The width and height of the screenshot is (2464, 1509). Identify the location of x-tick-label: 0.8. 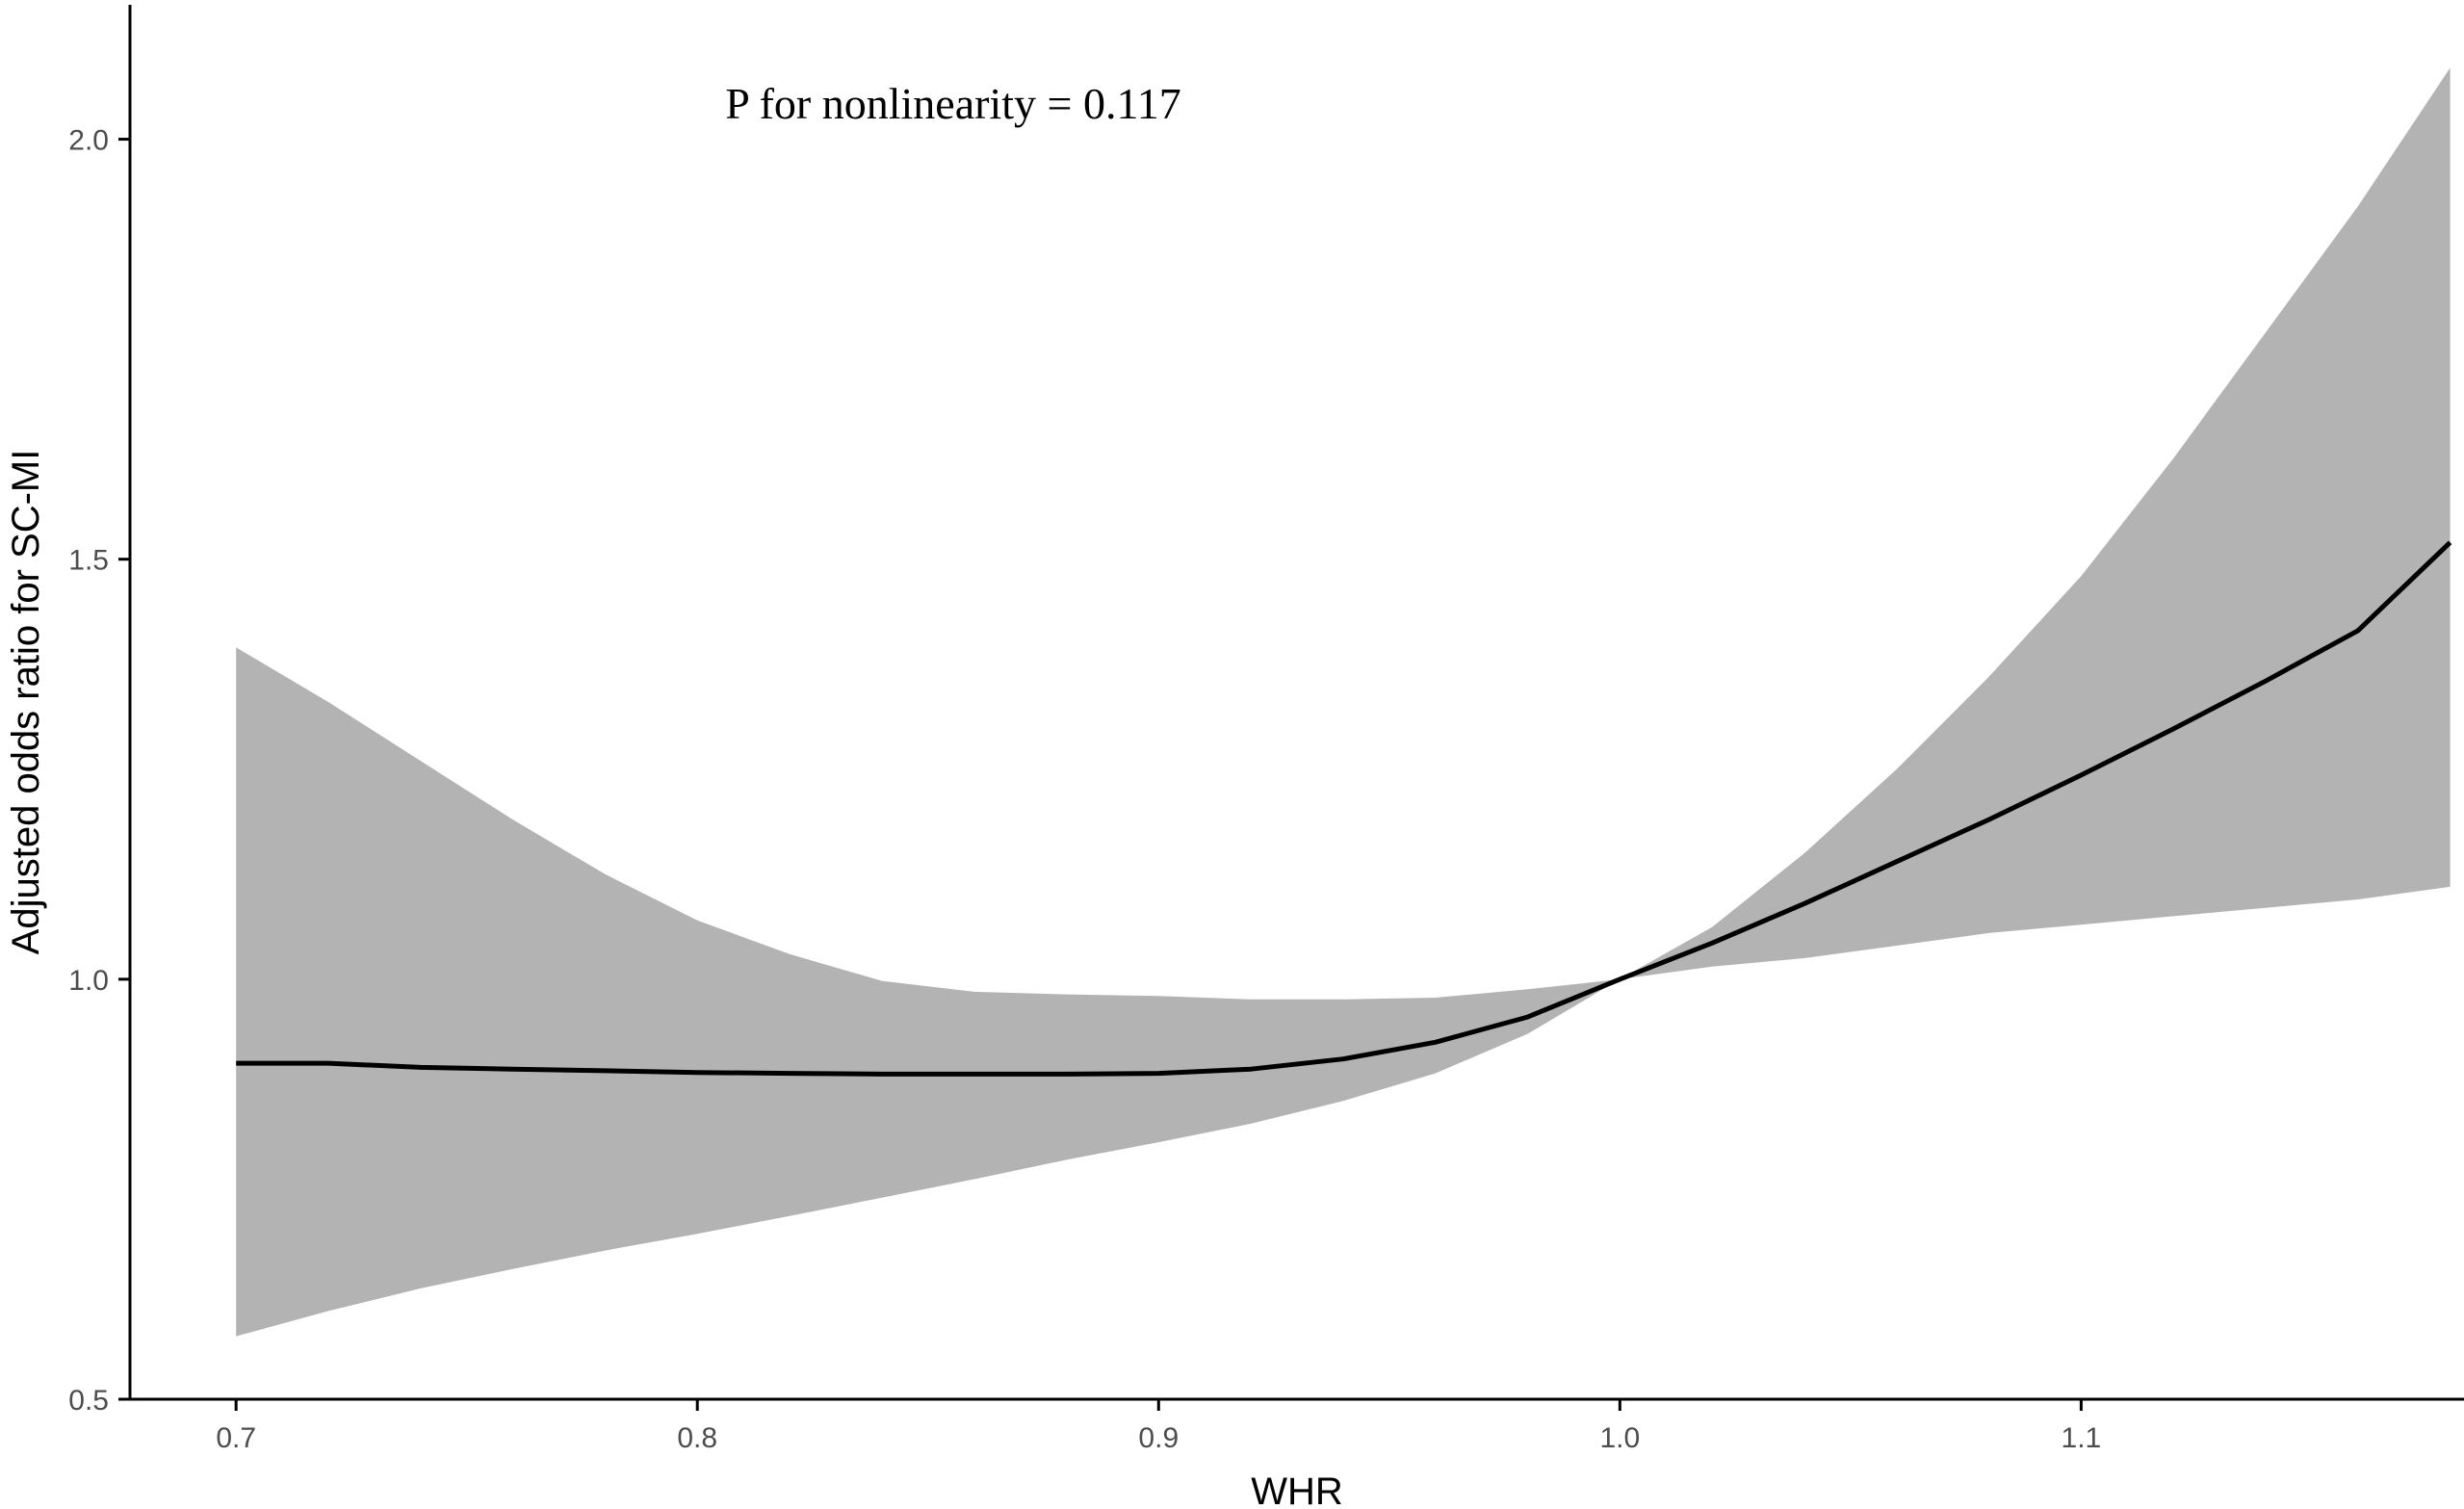
(697, 1438).